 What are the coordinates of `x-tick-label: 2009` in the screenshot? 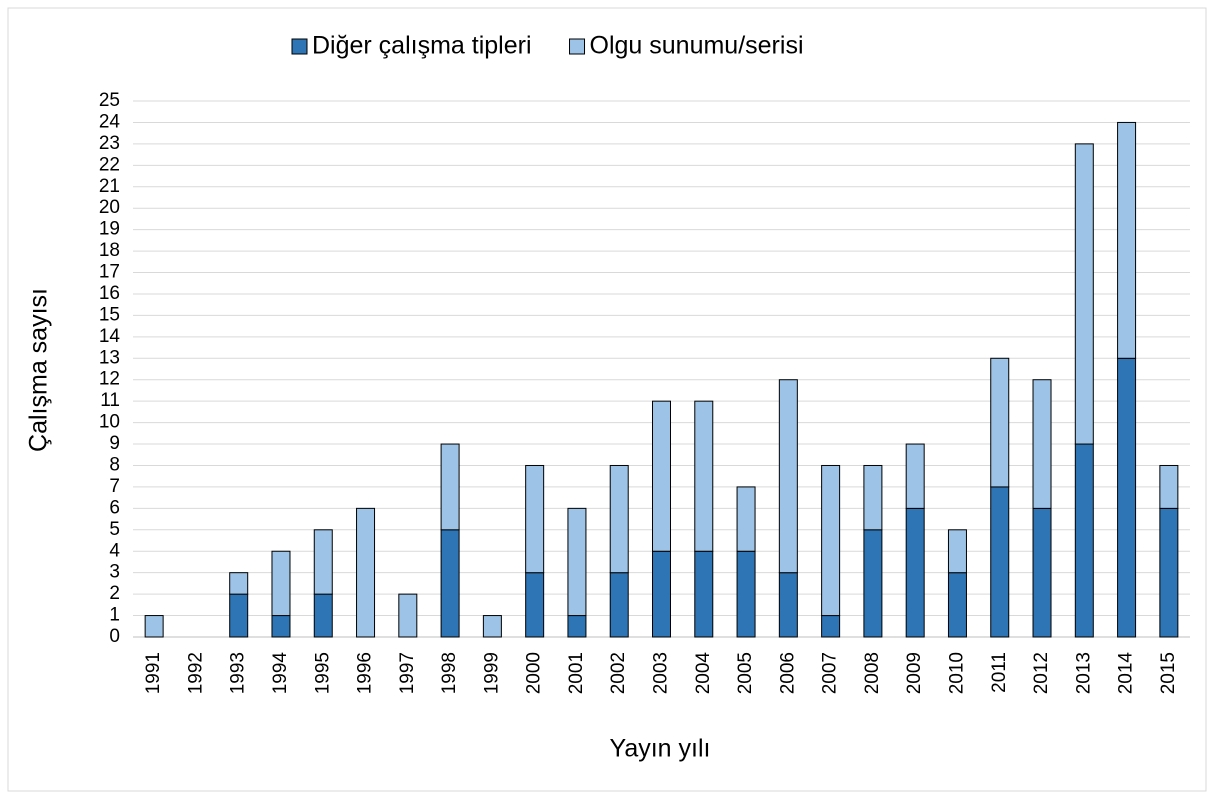 It's located at (914, 673).